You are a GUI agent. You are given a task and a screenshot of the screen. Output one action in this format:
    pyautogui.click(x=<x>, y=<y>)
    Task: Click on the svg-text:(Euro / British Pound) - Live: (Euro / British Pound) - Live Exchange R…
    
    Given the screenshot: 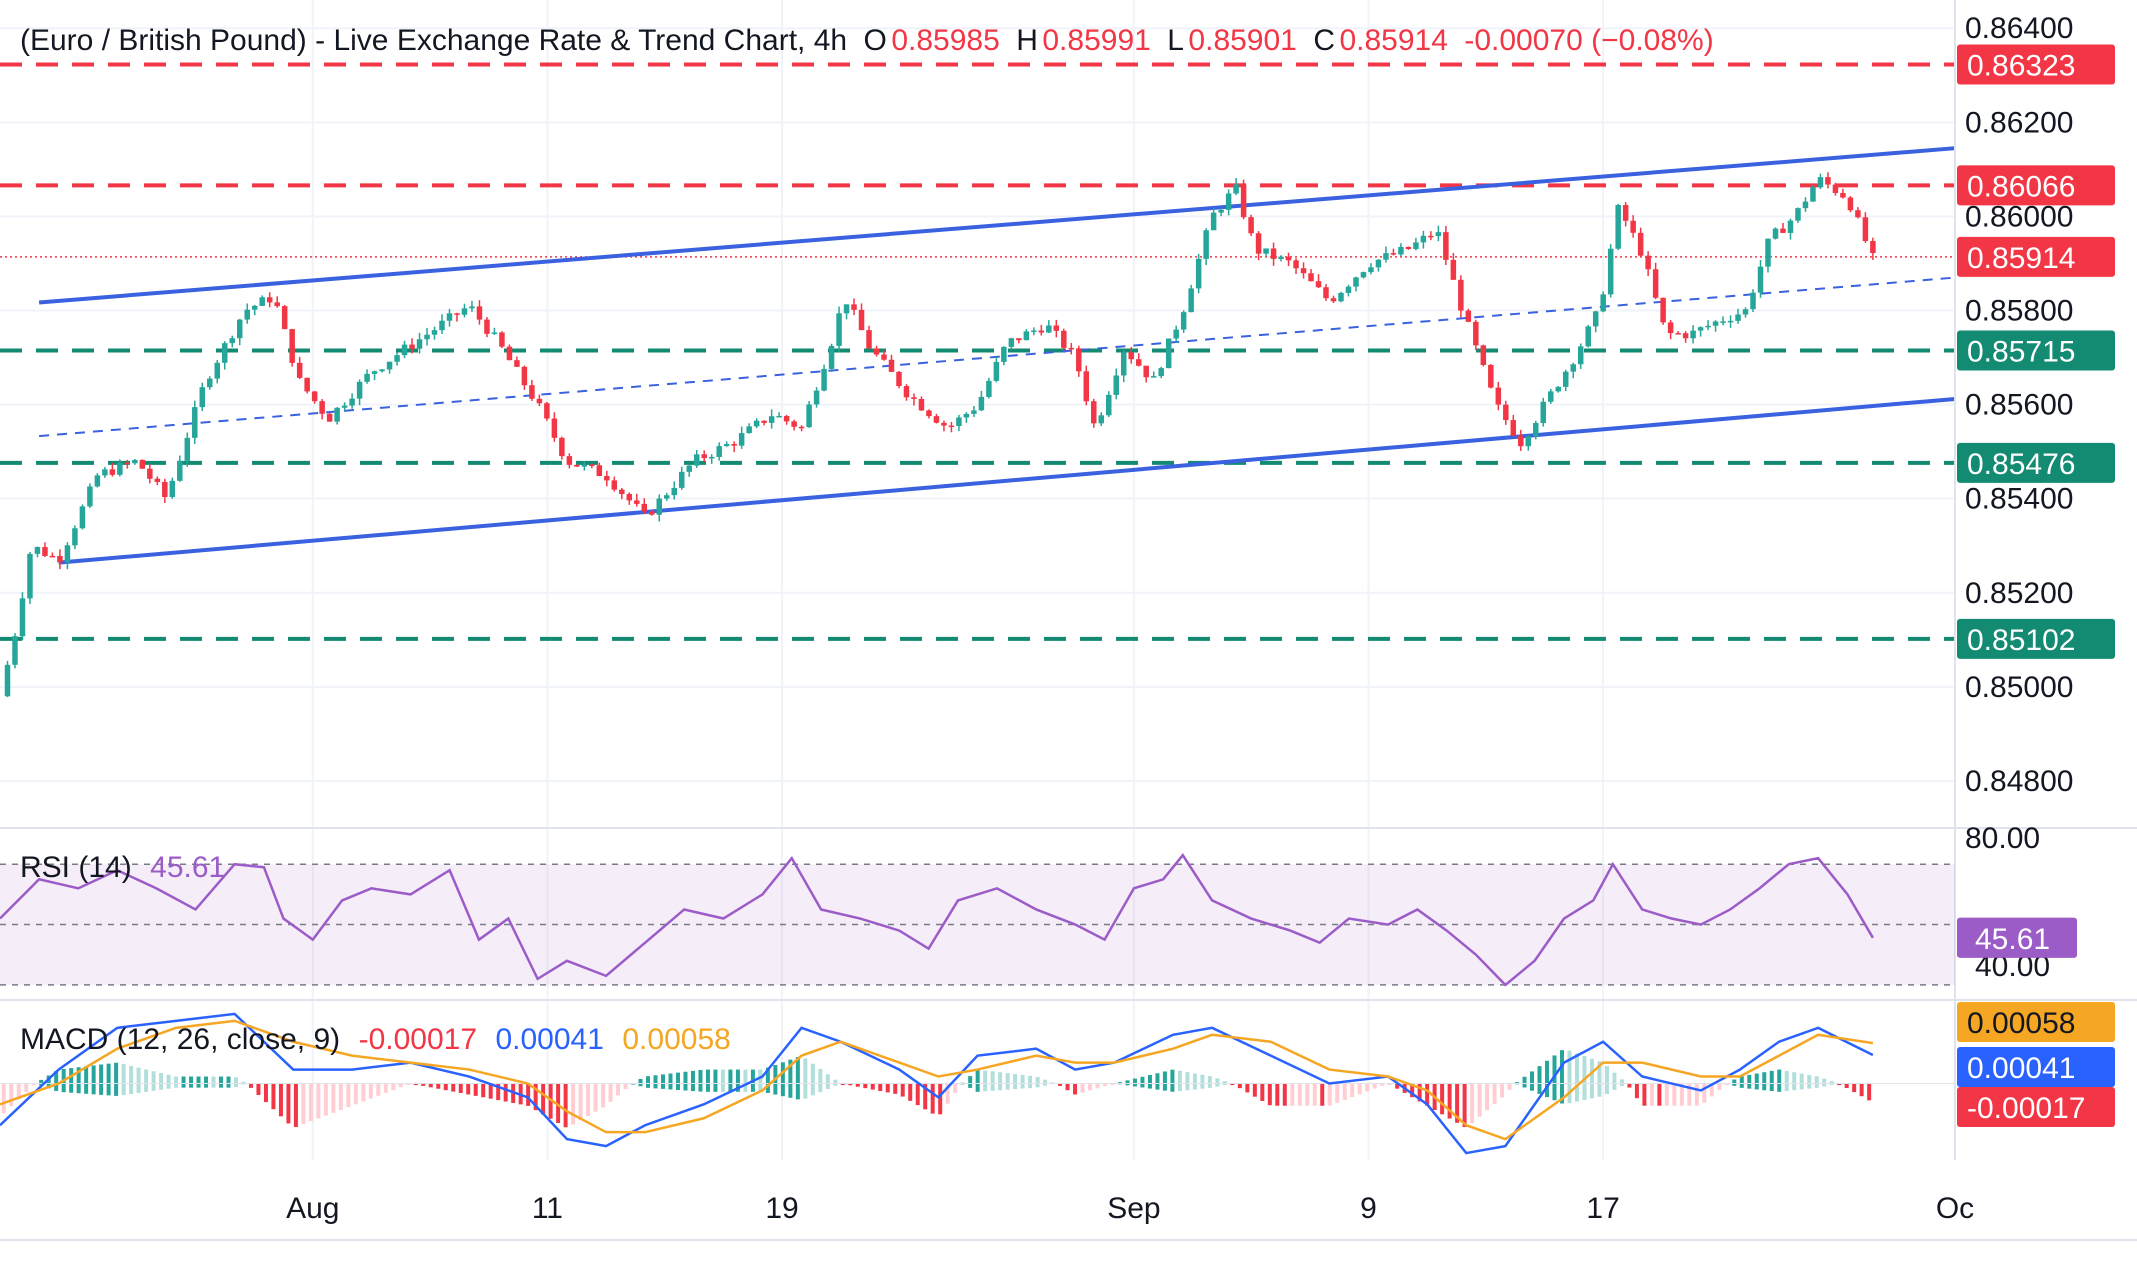 What is the action you would take?
    pyautogui.click(x=867, y=40)
    